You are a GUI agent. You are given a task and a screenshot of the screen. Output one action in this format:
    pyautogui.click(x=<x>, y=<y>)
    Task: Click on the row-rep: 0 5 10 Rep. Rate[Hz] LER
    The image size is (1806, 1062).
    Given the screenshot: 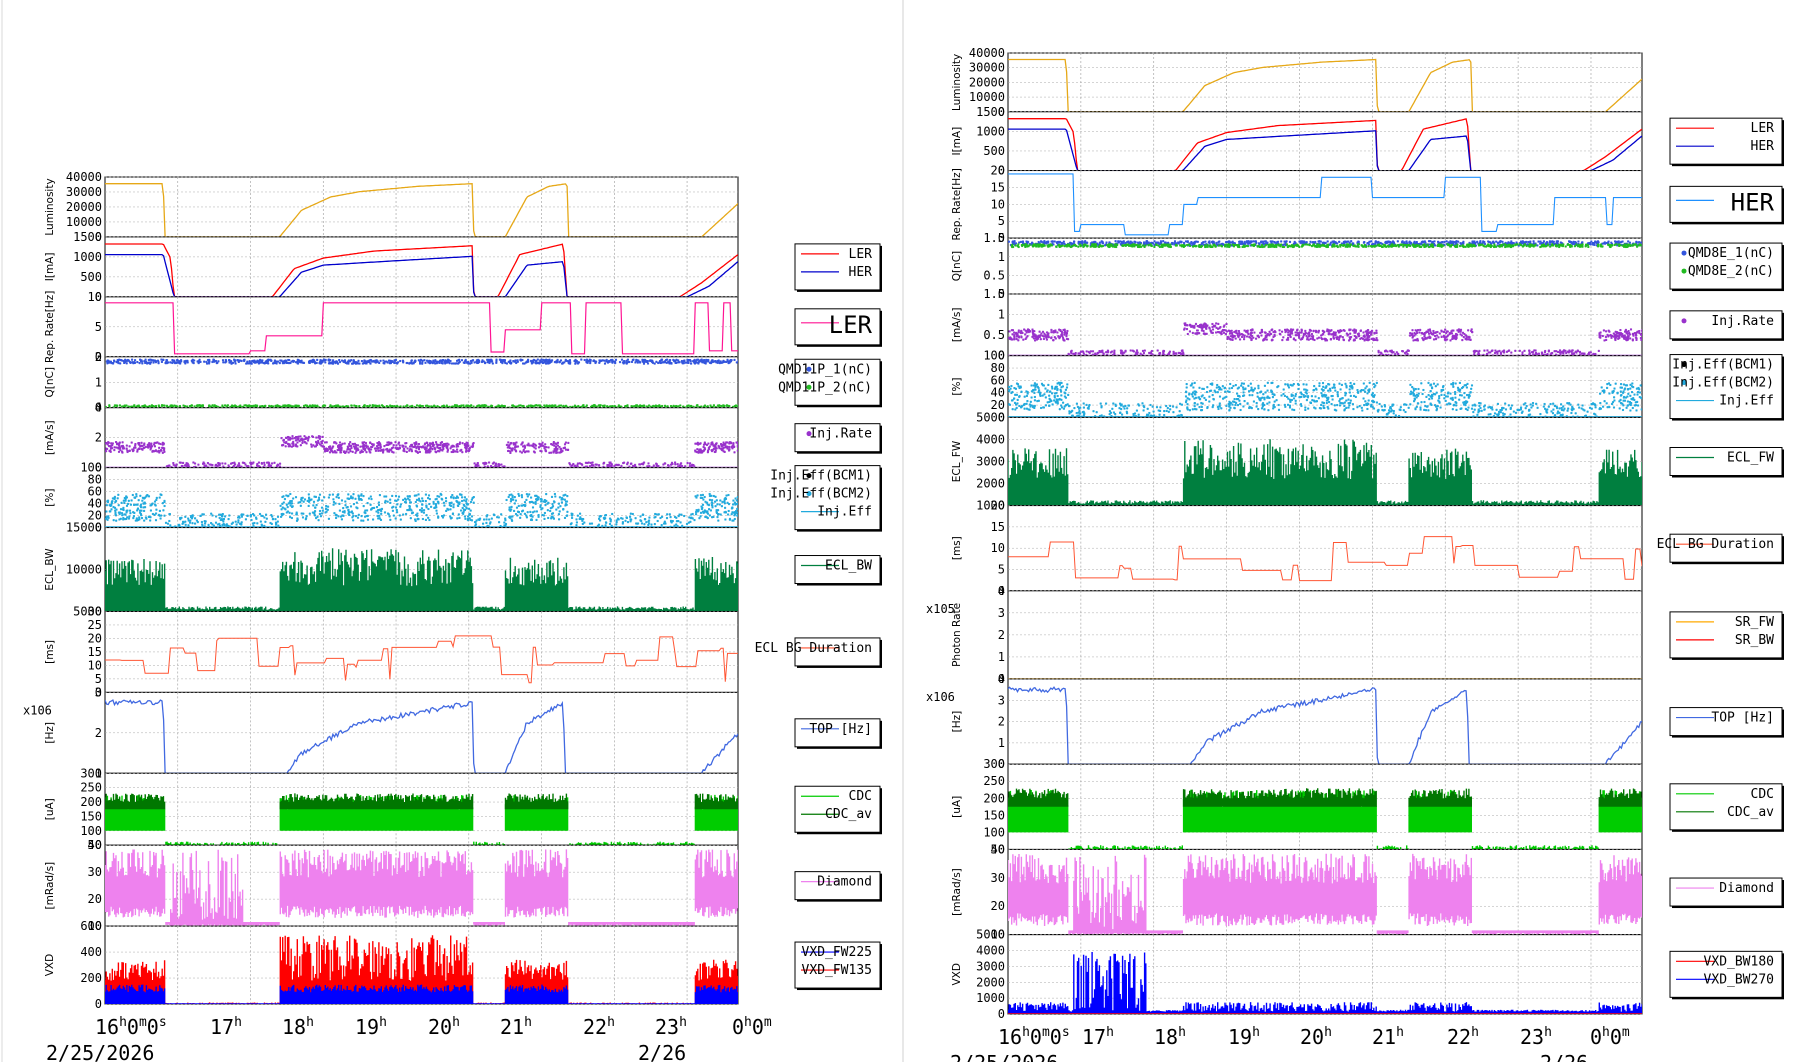 What is the action you would take?
    pyautogui.click(x=463, y=327)
    